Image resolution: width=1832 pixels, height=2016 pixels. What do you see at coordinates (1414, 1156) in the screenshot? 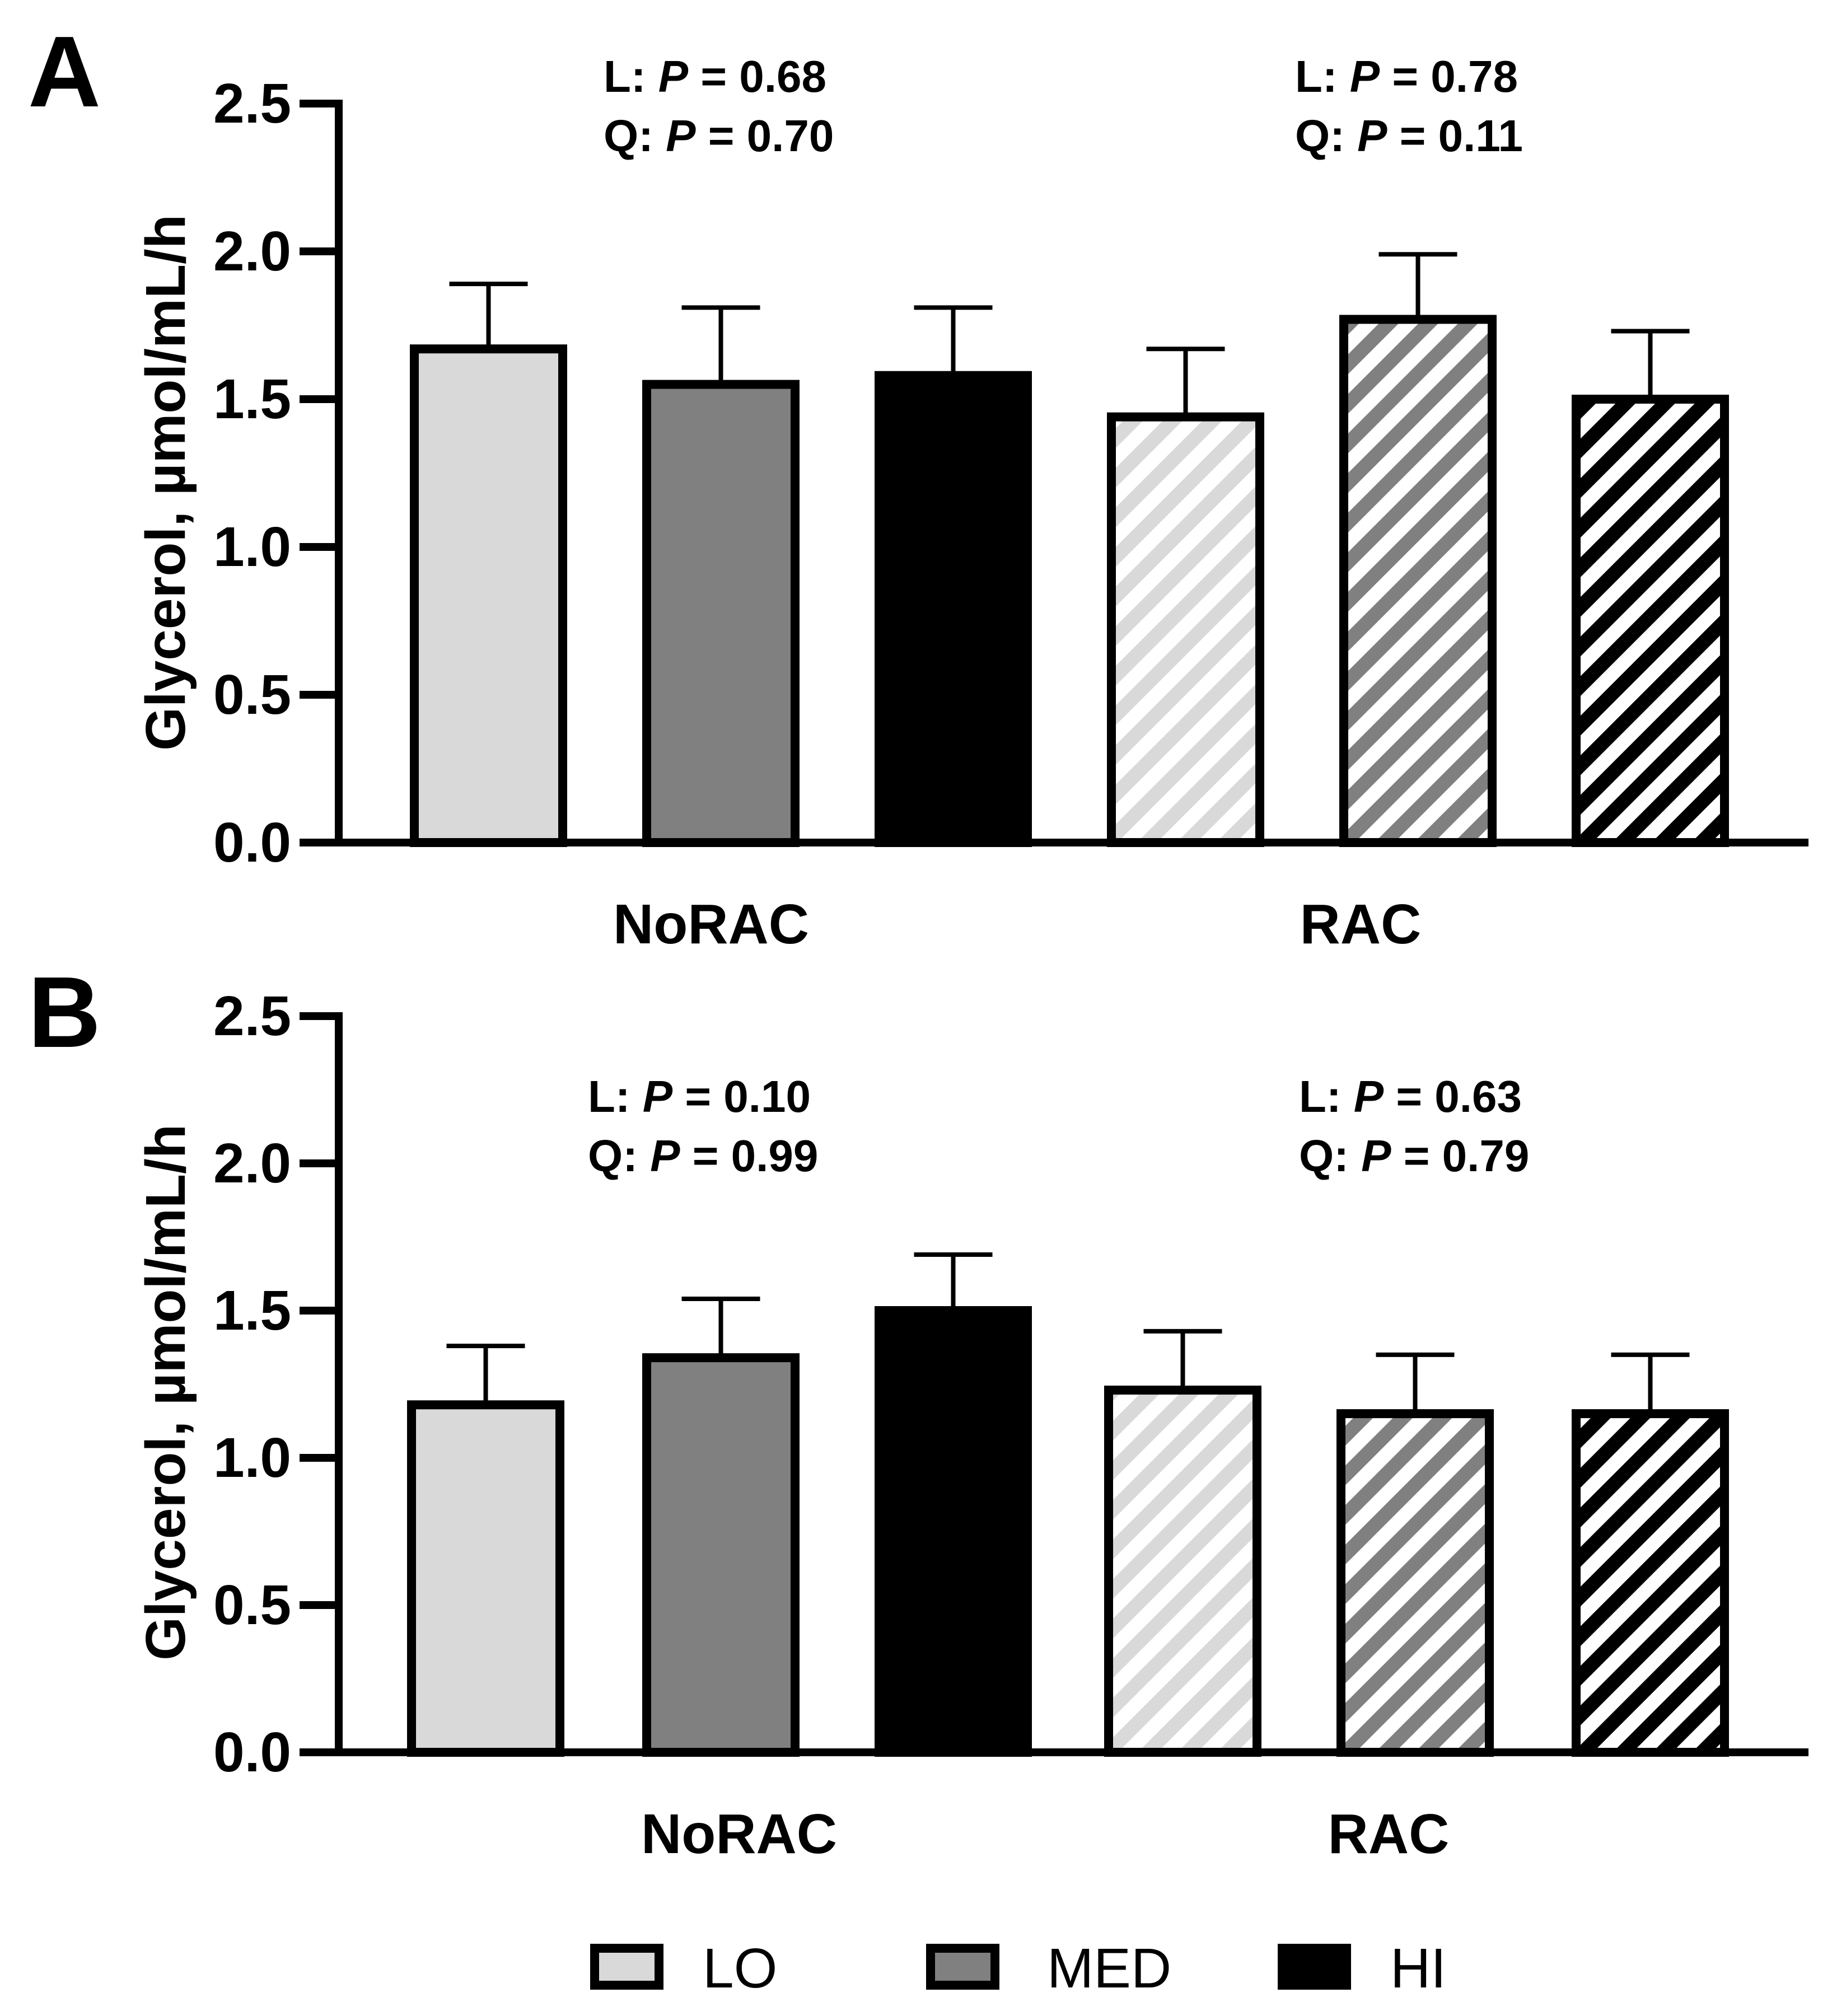
I see `quadratic-p-text: Q: P = 0.79` at bounding box center [1414, 1156].